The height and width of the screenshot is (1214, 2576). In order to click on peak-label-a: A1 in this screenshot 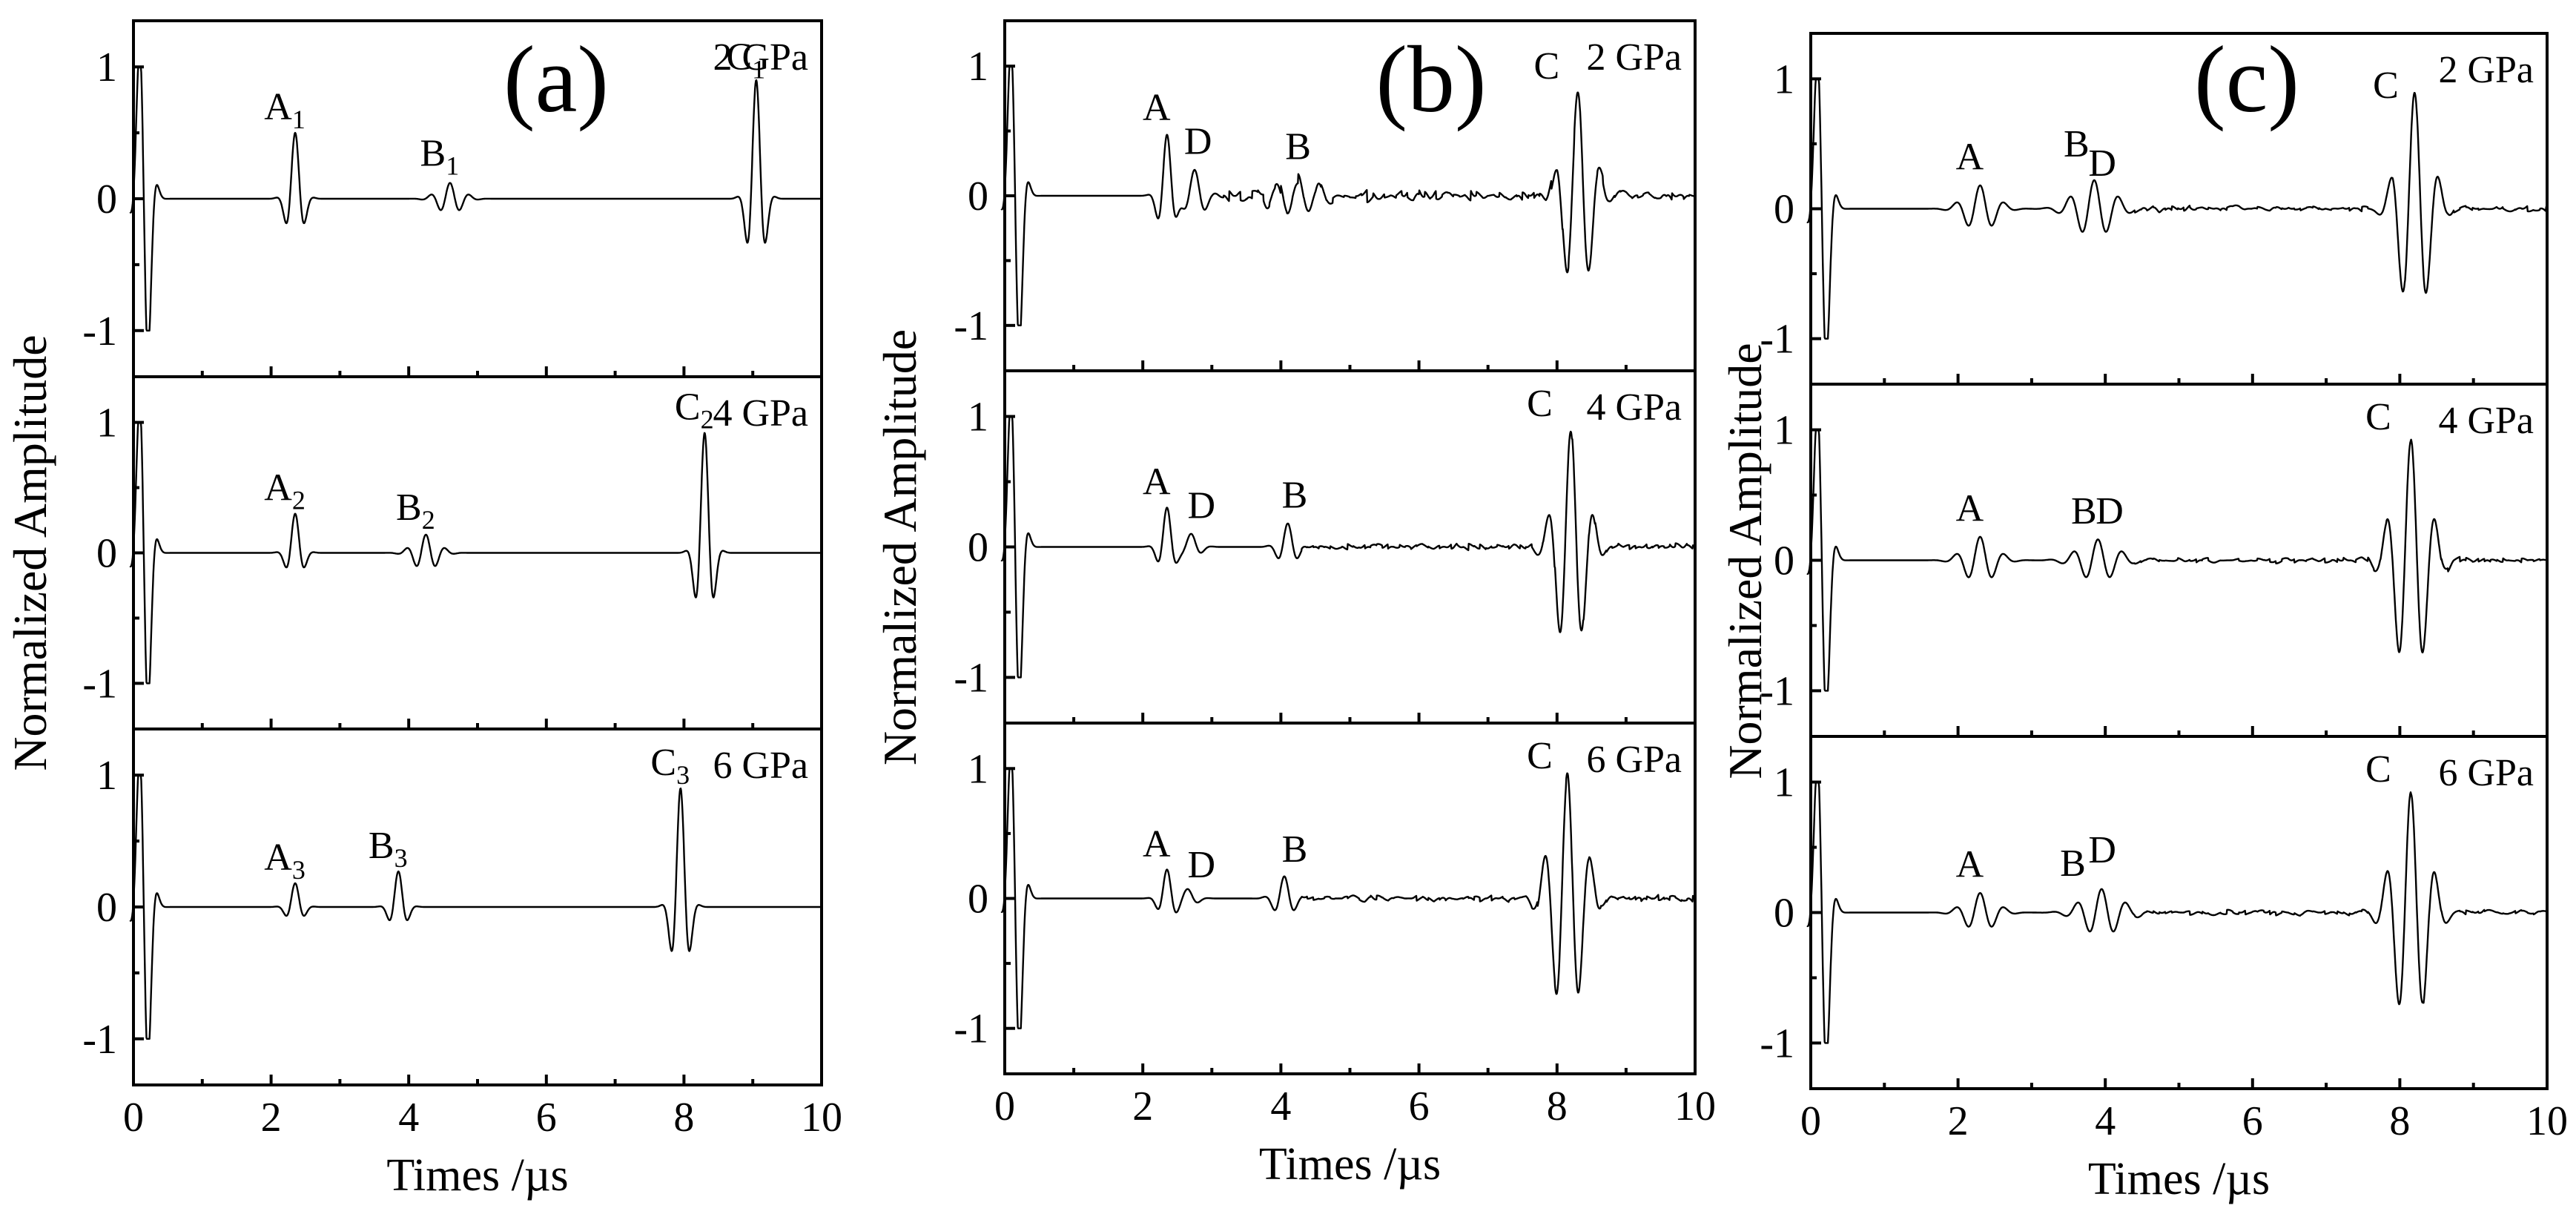, I will do `click(285, 110)`.